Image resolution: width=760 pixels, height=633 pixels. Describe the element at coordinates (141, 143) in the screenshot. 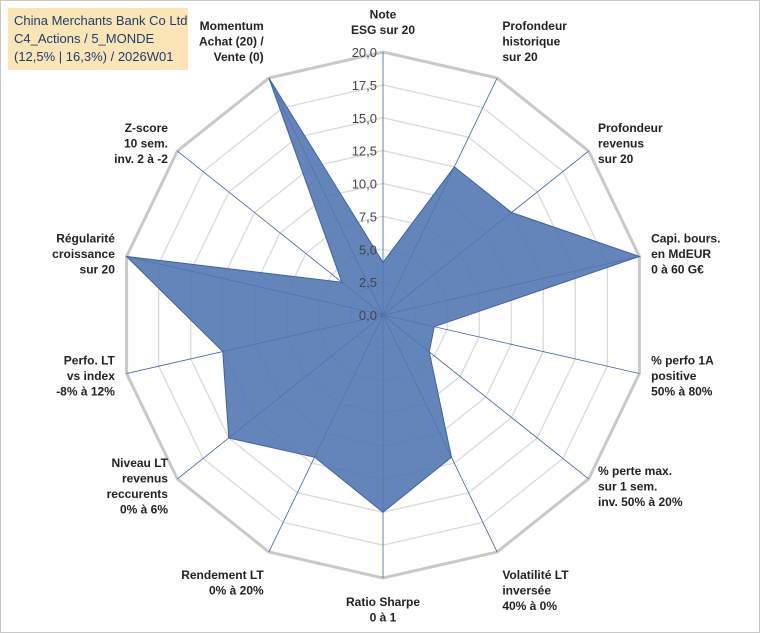

I see `axis-label: Z-score 10 sem. inv. 2 à -2` at that location.